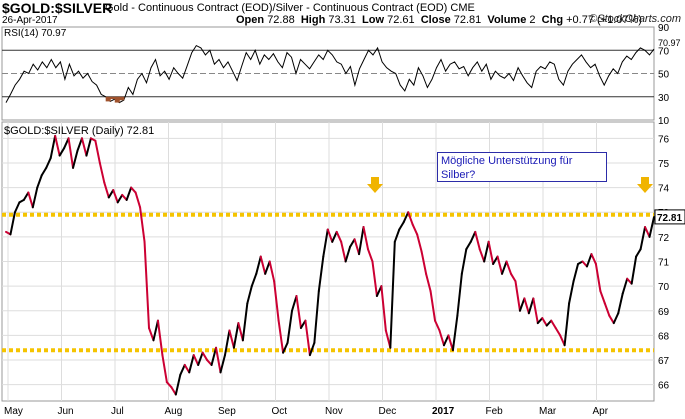 The image size is (685, 419). Describe the element at coordinates (664, 98) in the screenshot. I see `rsi-tick-label: 30` at that location.